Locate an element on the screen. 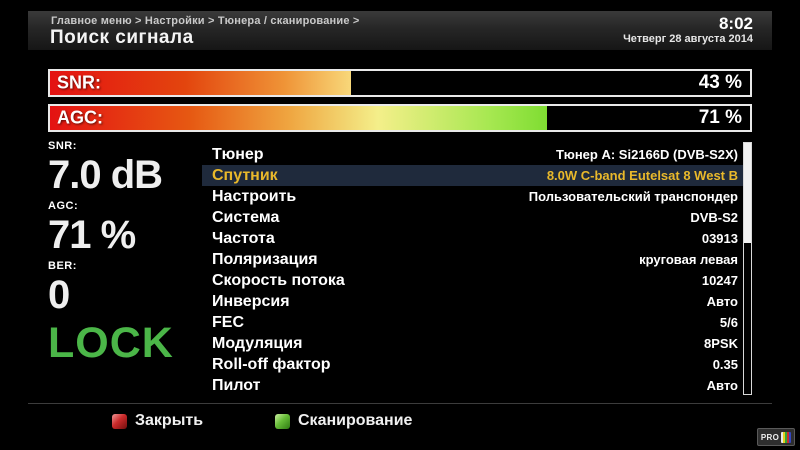  brand-logo: PRO is located at coordinates (776, 437).